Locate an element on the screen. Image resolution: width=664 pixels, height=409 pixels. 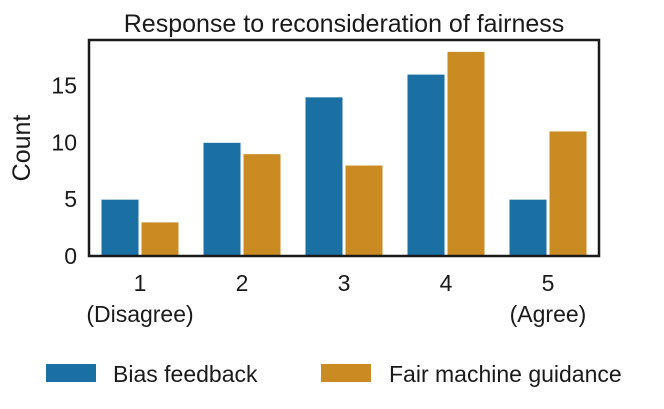
y-tick-label: 0 is located at coordinates (70, 256).